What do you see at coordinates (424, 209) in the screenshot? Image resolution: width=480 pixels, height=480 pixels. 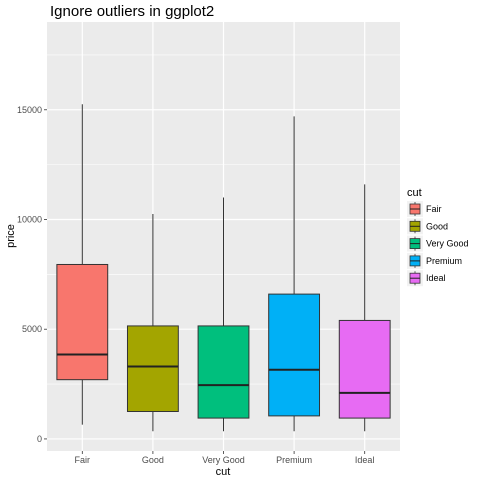 I see `legend-item-fair: Fair` at bounding box center [424, 209].